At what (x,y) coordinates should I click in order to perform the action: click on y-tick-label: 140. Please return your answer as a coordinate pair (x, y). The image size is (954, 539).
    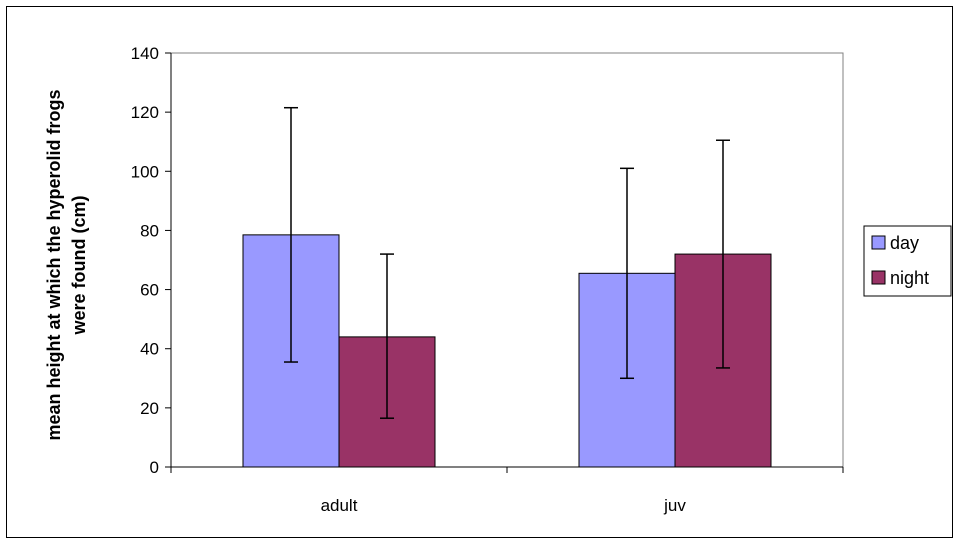
    Looking at the image, I should click on (145, 53).